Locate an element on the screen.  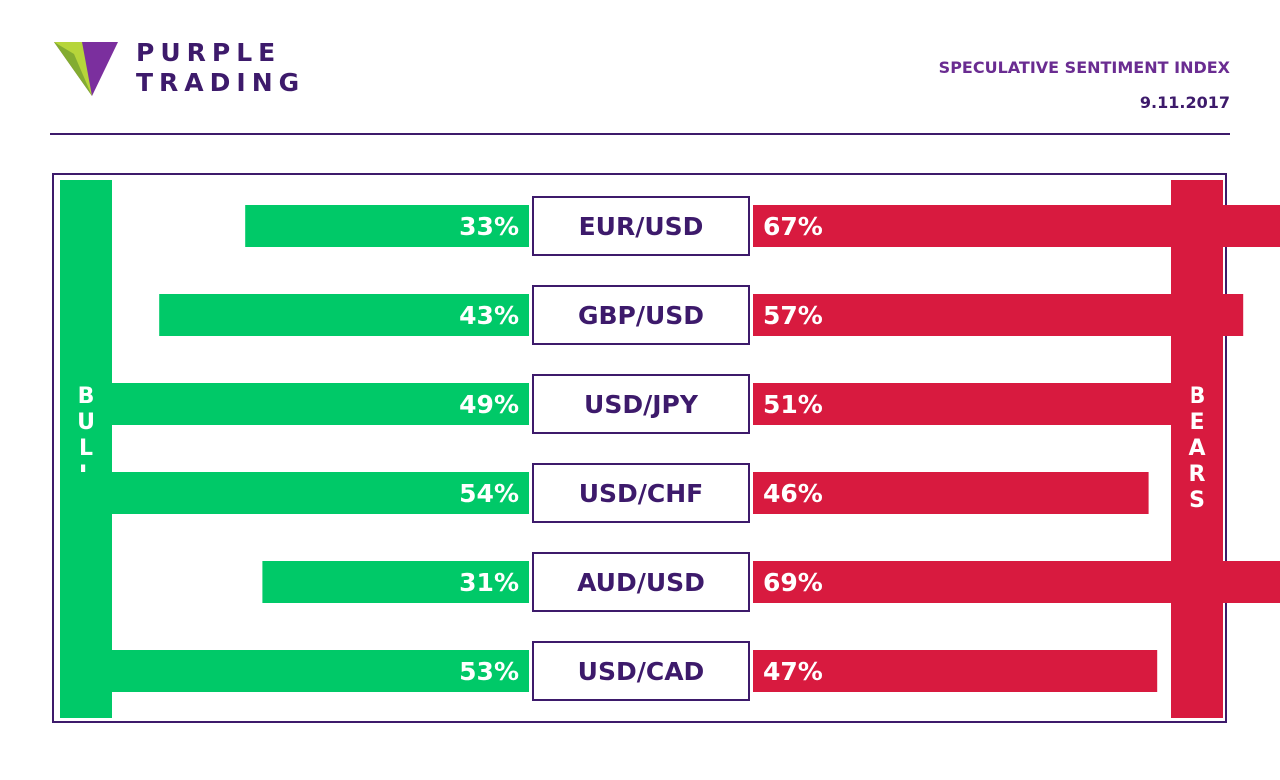
company-logo: PURPLE TRADING is located at coordinates (182, 69).